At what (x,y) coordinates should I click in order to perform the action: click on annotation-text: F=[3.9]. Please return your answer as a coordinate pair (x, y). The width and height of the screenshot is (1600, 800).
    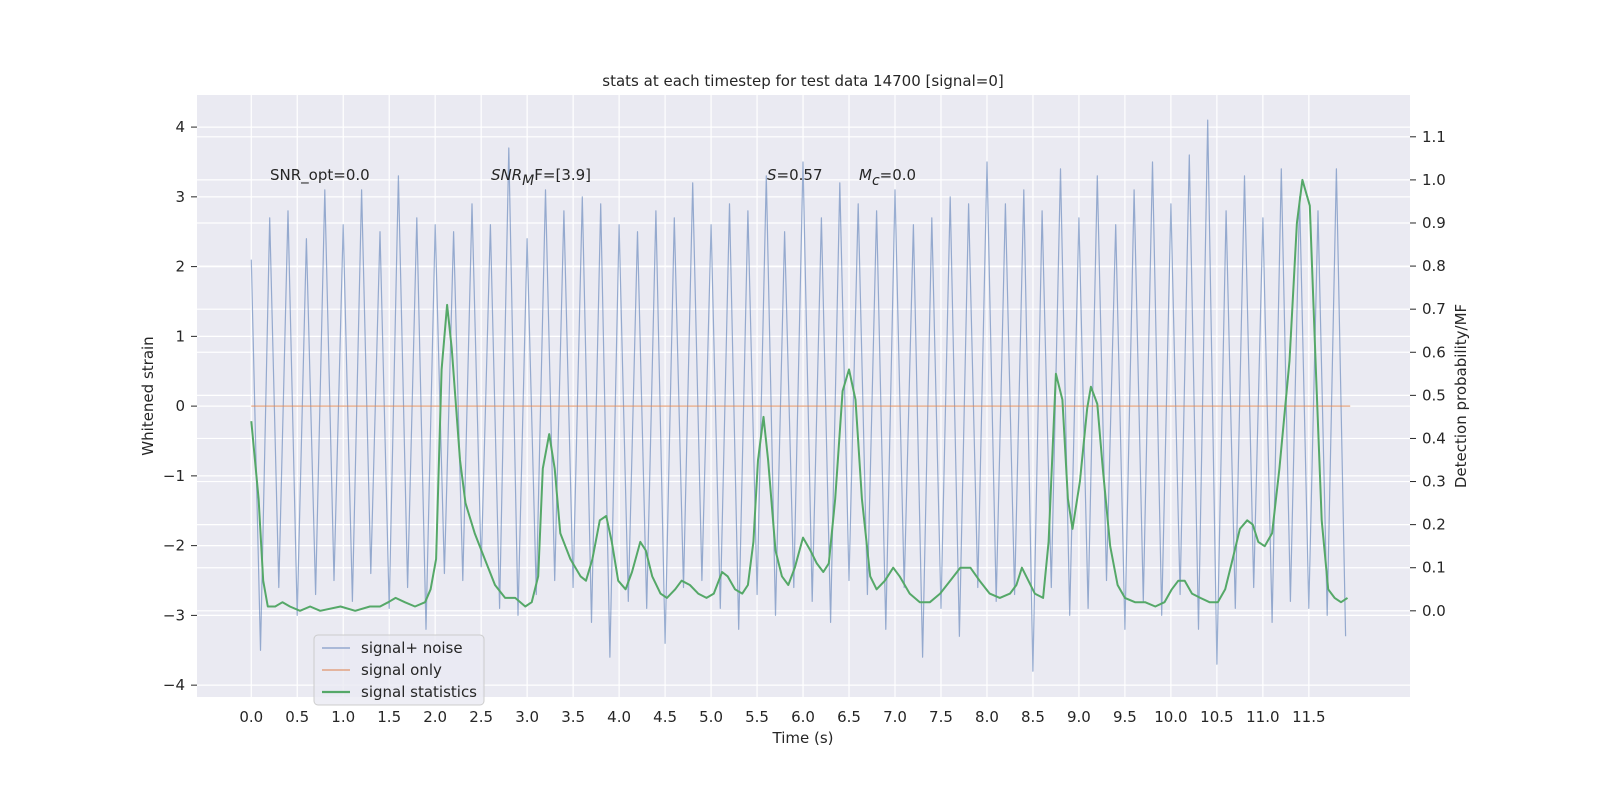
    Looking at the image, I should click on (562, 175).